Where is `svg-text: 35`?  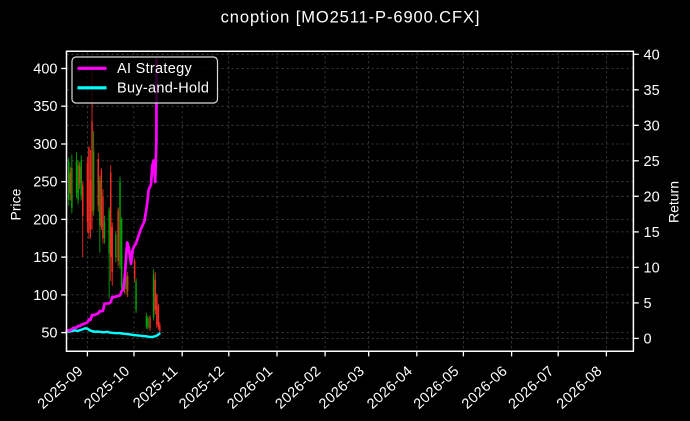
svg-text: 35 is located at coordinates (652, 91).